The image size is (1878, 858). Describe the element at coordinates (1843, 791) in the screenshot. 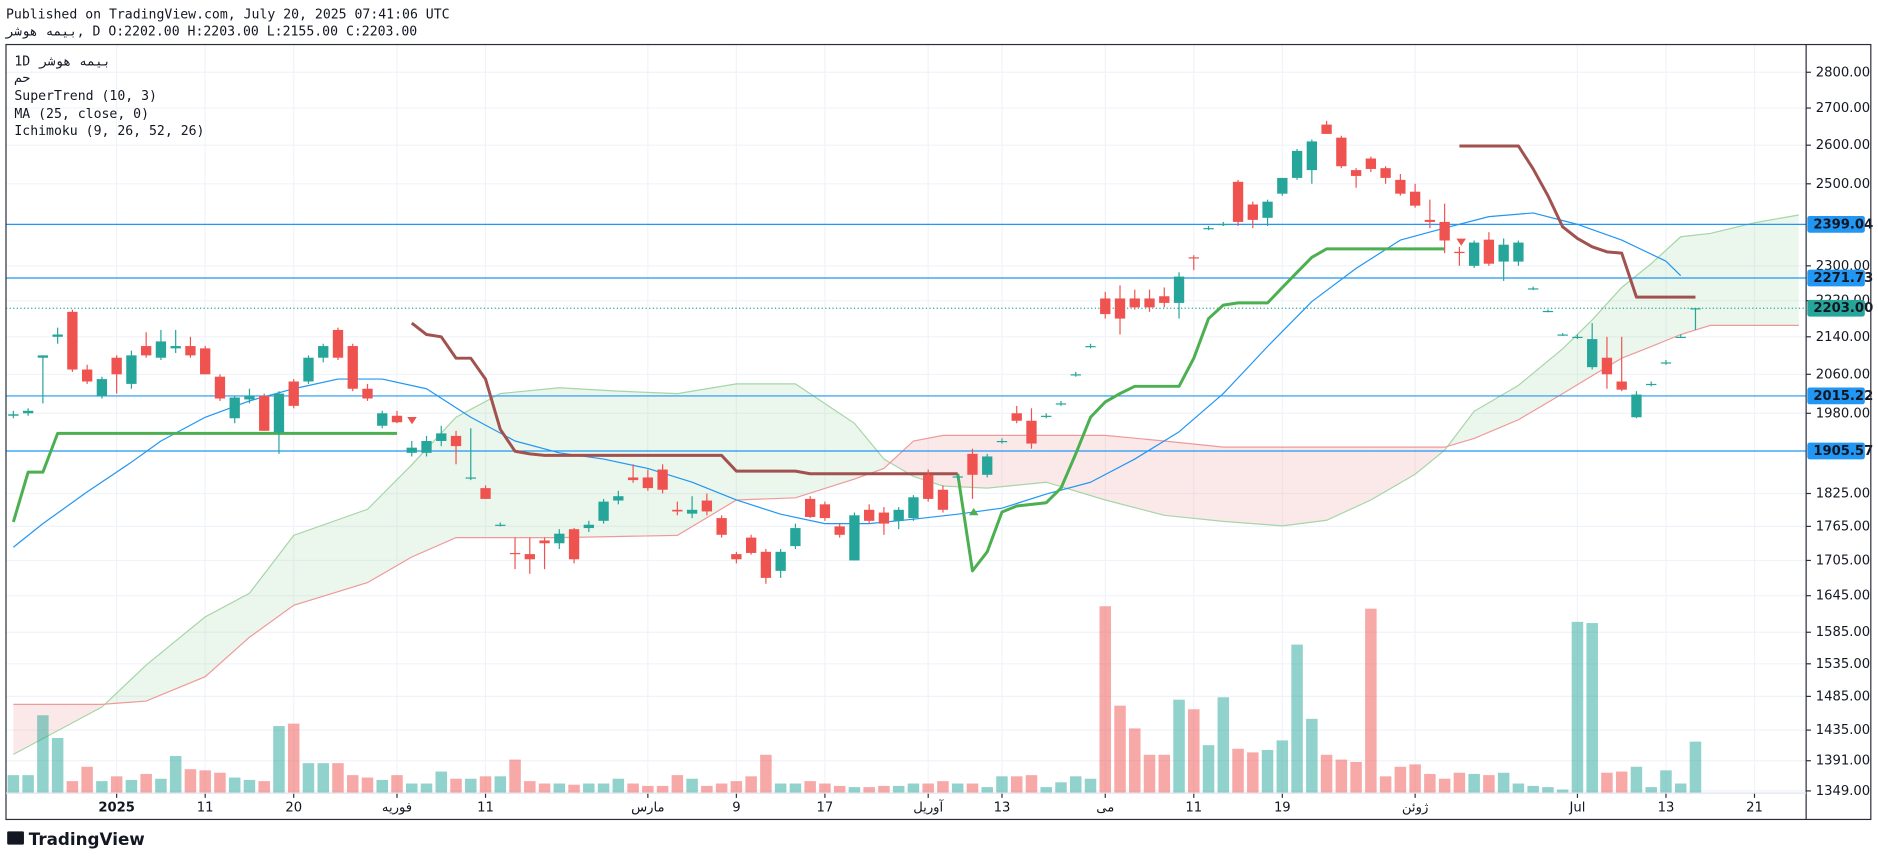

I see `y-tick-label: 1349.00` at that location.